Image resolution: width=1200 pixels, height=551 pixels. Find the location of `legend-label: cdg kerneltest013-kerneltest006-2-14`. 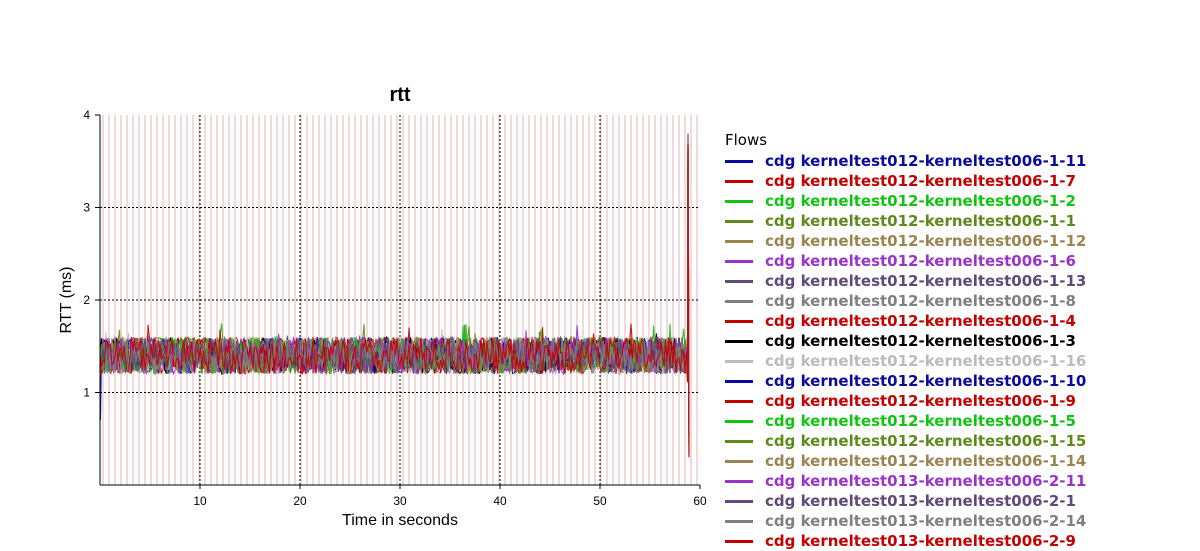

legend-label: cdg kerneltest013-kerneltest006-2-14 is located at coordinates (926, 521).